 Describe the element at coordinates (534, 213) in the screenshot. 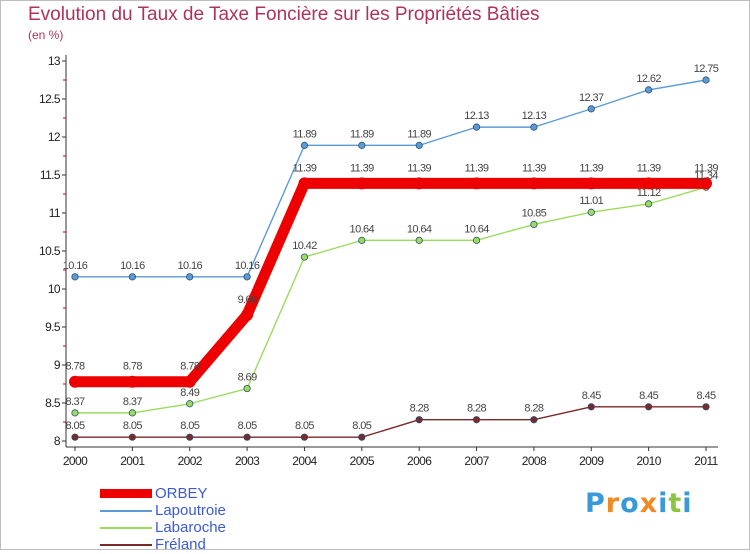

I see `data-label: 10.85` at that location.